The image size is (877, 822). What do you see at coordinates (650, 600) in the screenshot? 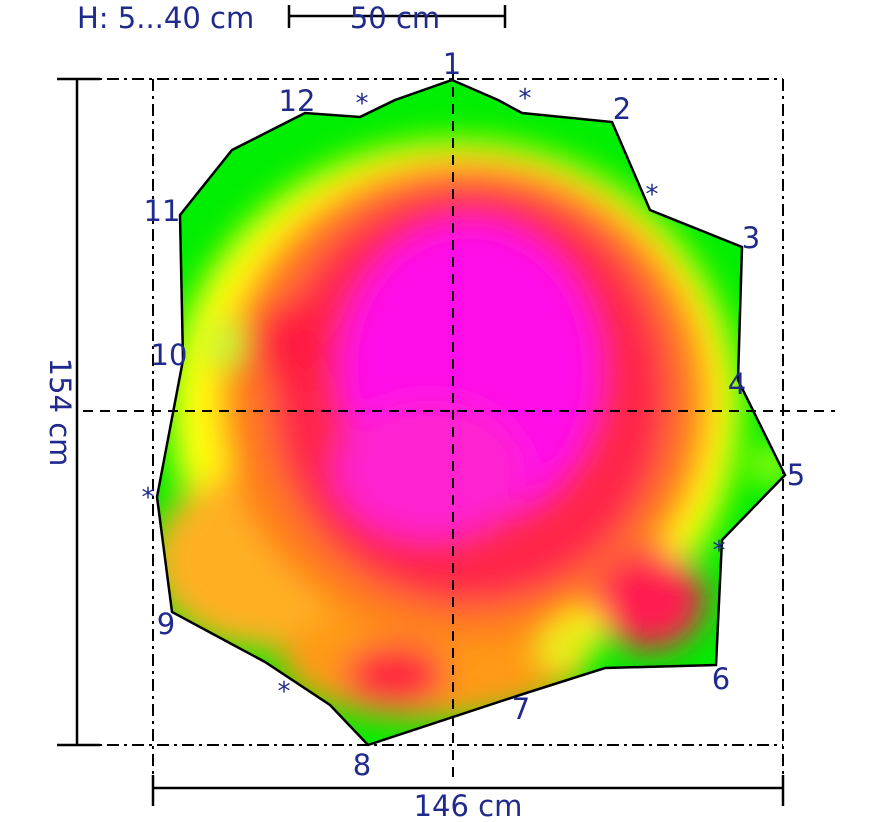
I see `heat-blob-right` at bounding box center [650, 600].